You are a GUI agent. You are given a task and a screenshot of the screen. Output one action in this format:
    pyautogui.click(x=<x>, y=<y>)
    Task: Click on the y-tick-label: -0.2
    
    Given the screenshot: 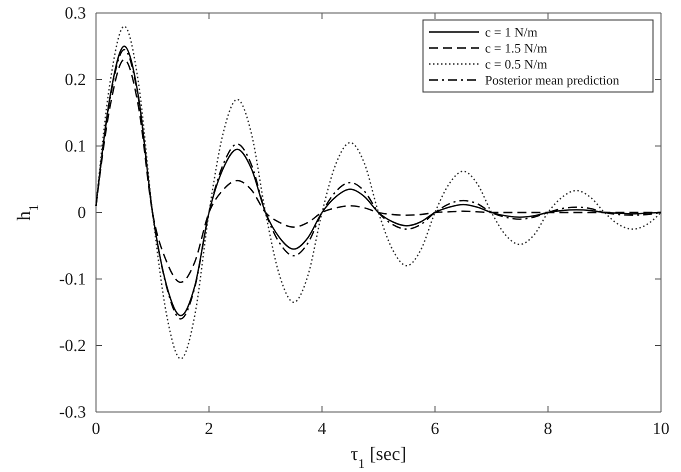 What is the action you would take?
    pyautogui.click(x=72, y=345)
    